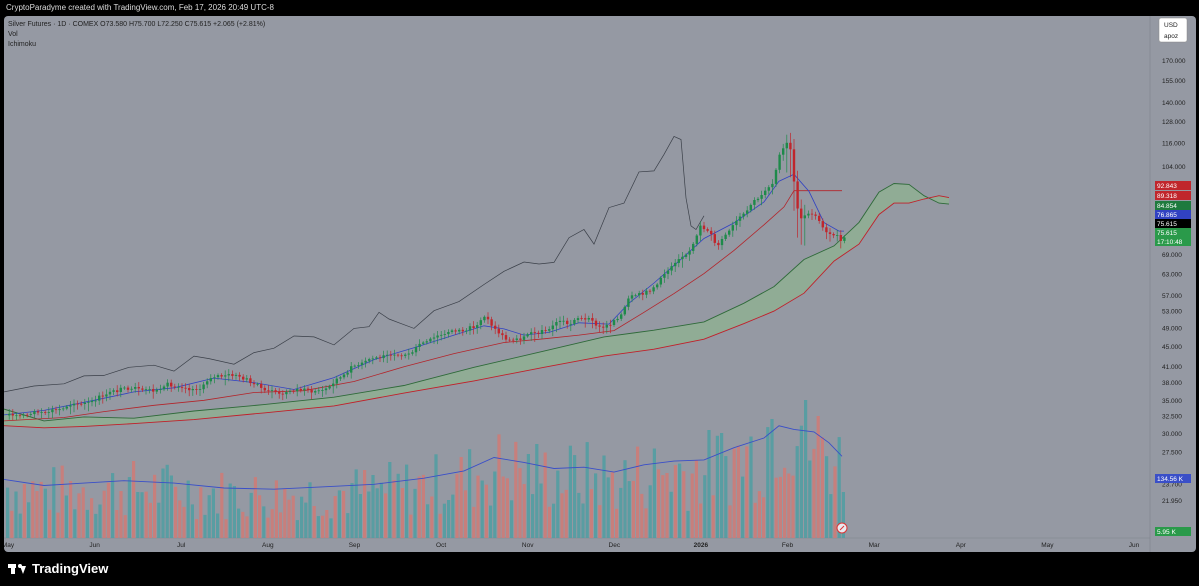 Image resolution: width=1199 pixels, height=586 pixels. Describe the element at coordinates (268, 545) in the screenshot. I see `time-tick-label: Aug` at that location.